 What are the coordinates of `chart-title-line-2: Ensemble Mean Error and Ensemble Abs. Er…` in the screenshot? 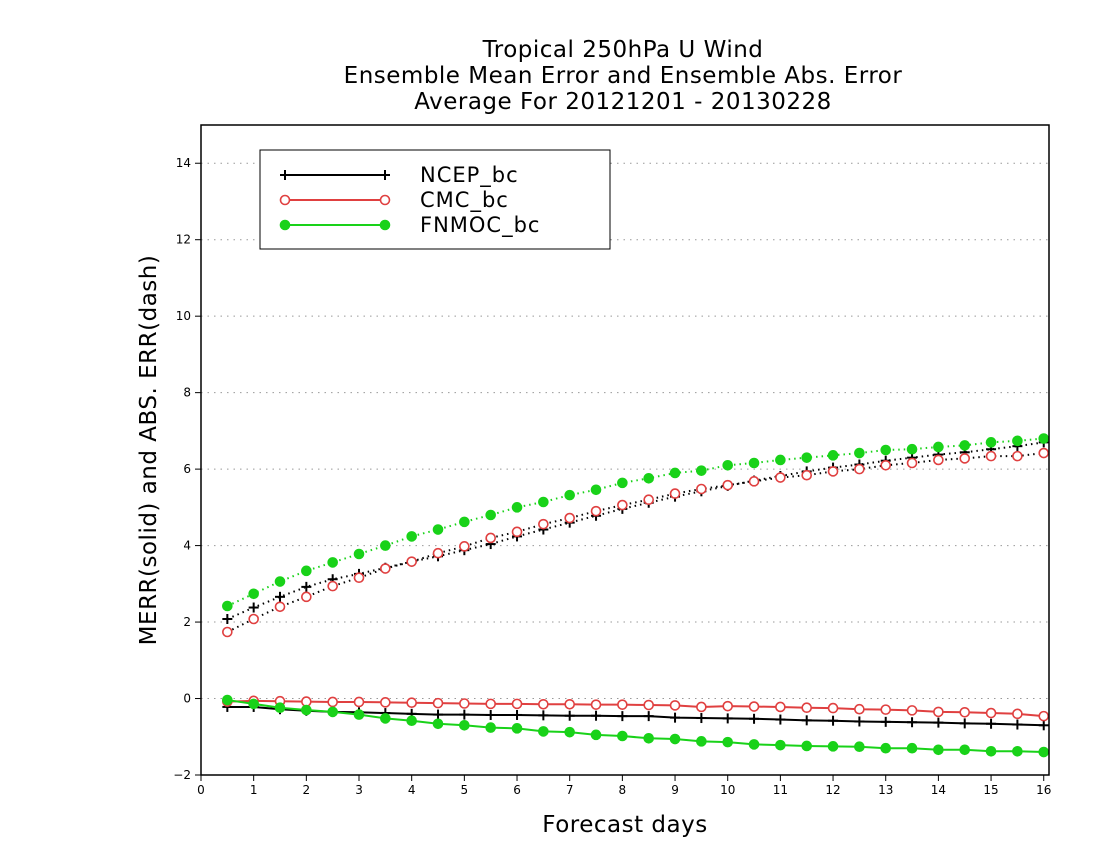 It's located at (623, 76).